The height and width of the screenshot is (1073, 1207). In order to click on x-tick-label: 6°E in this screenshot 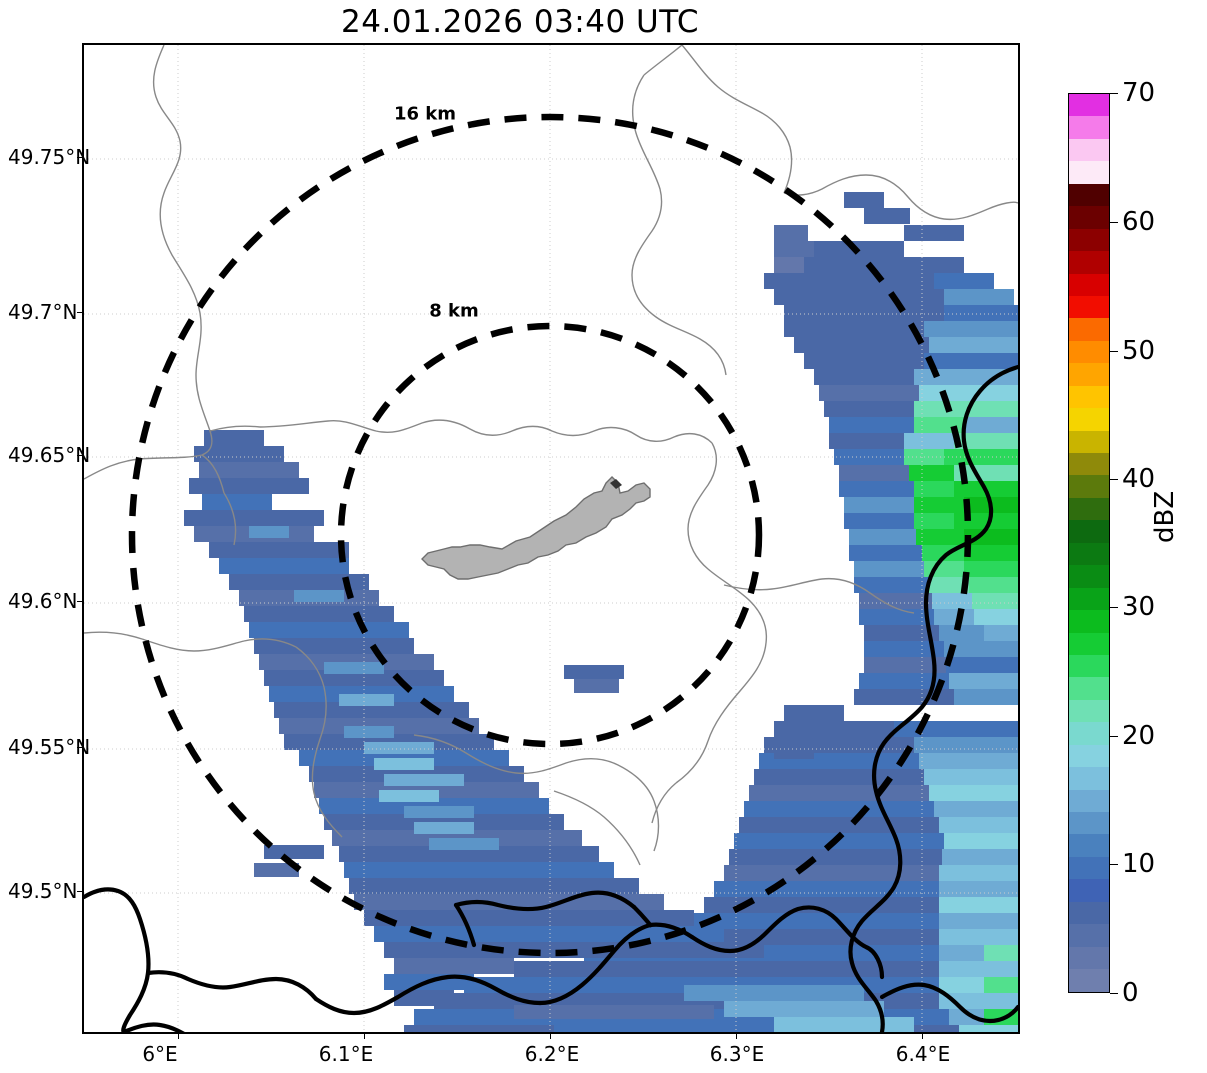, I will do `click(160, 1054)`.